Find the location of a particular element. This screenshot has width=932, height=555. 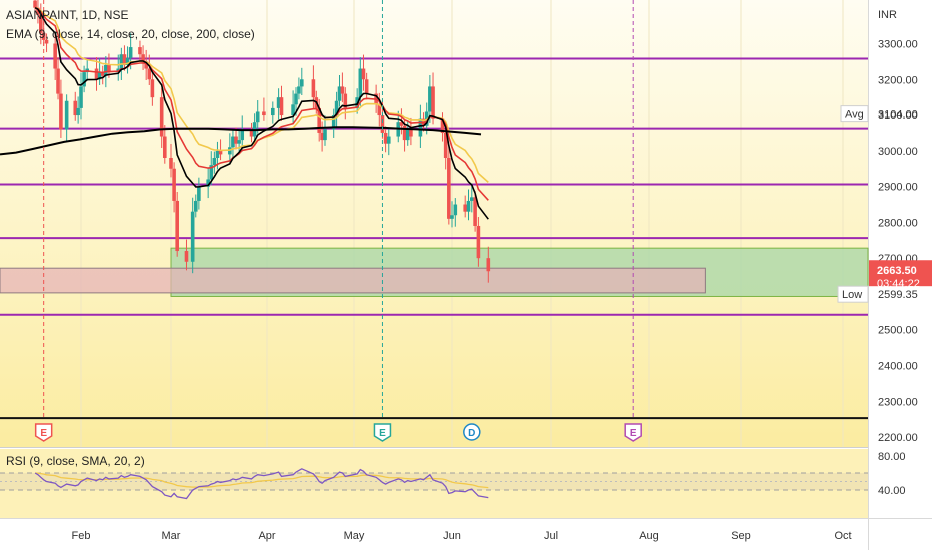

ema200-line is located at coordinates (241, 141).